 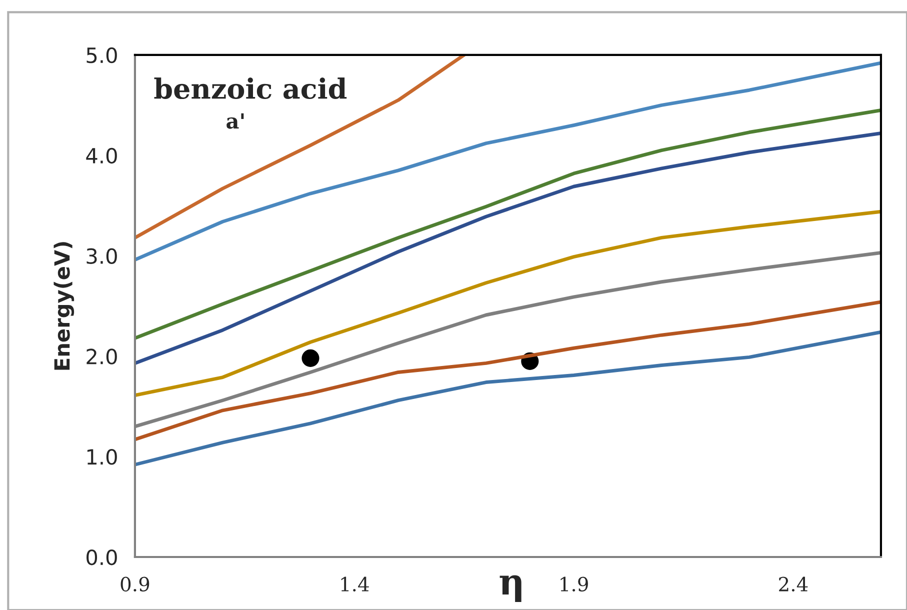 I want to click on y-tick-label: 1.0, so click(x=102, y=457).